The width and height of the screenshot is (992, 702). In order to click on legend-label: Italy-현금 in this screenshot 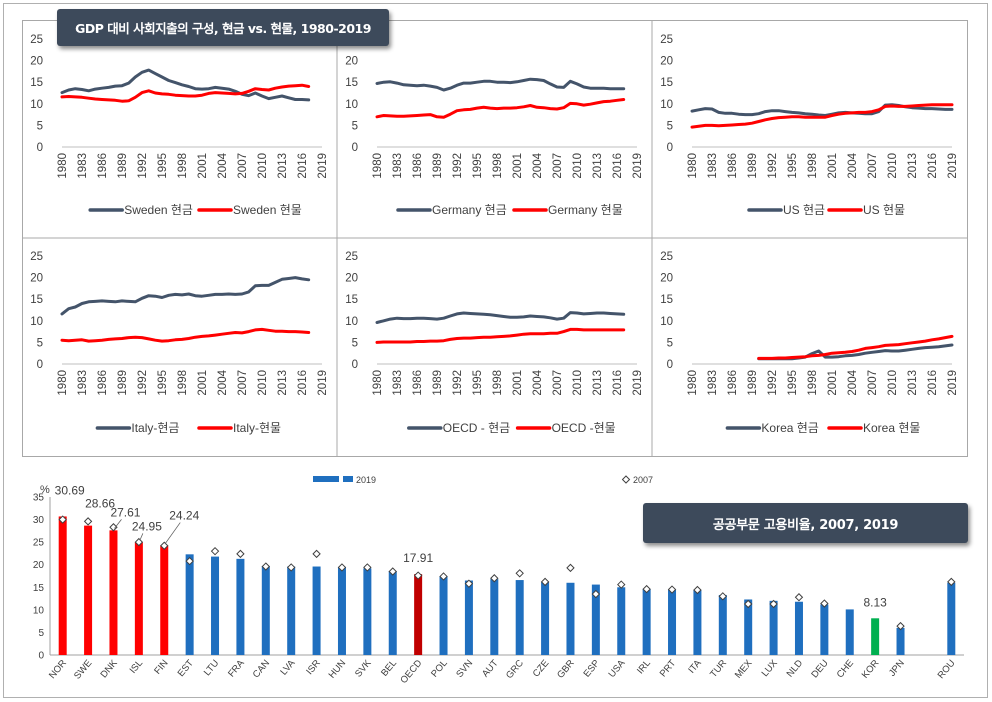, I will do `click(155, 428)`.